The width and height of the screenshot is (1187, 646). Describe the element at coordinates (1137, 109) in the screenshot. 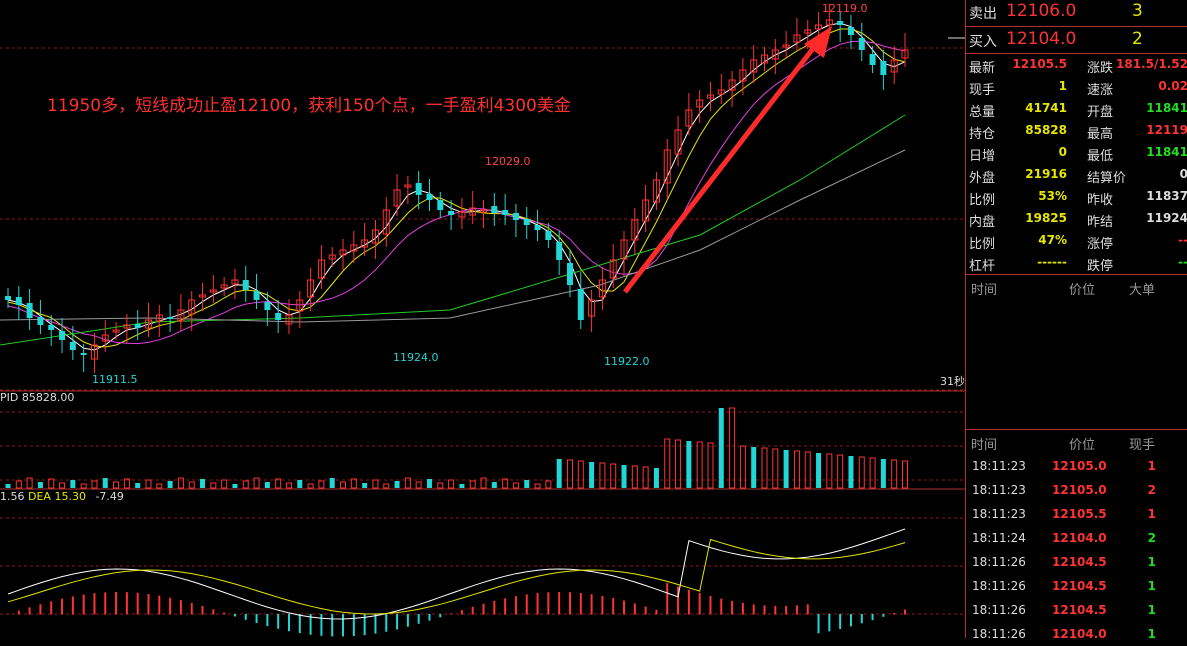

I see `stat-r-2: 开盘 11841` at that location.